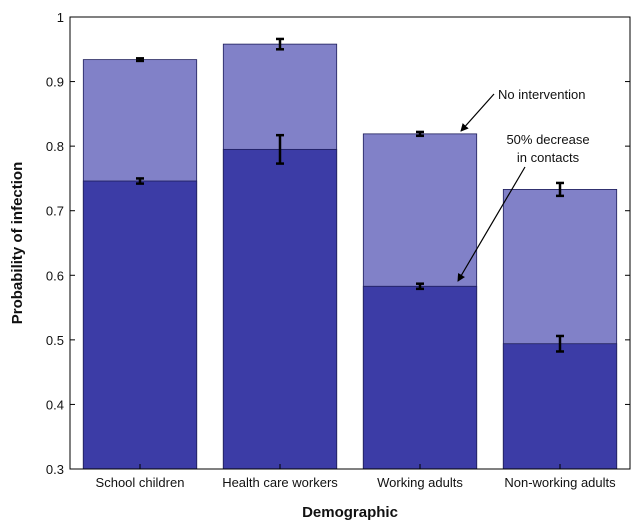 The height and width of the screenshot is (523, 638). I want to click on annotation-decrease-line1: 50% decrease, so click(547, 139).